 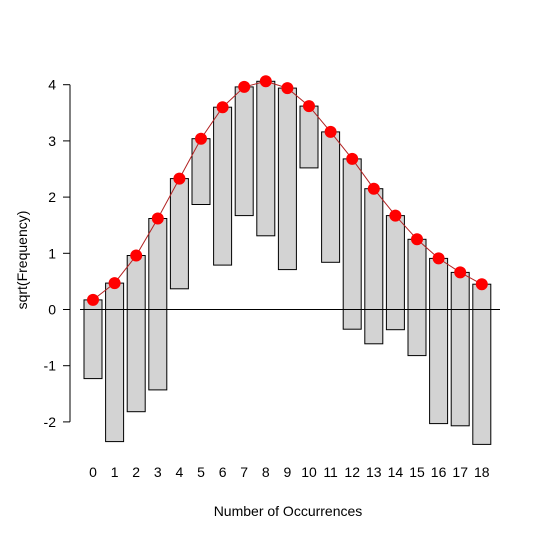 I want to click on x-tick-label: 5, so click(x=201, y=472).